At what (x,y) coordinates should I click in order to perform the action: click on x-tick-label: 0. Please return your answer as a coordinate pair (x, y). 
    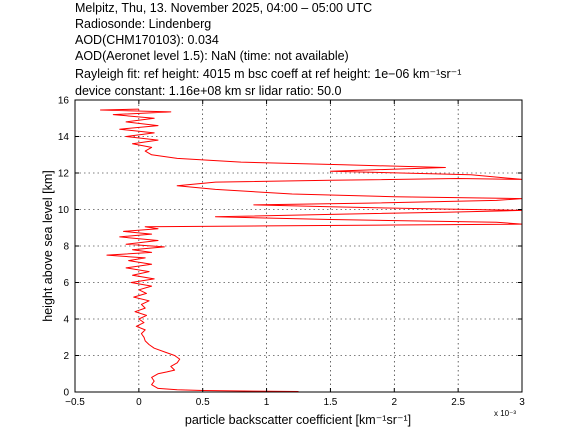
    Looking at the image, I should click on (139, 402).